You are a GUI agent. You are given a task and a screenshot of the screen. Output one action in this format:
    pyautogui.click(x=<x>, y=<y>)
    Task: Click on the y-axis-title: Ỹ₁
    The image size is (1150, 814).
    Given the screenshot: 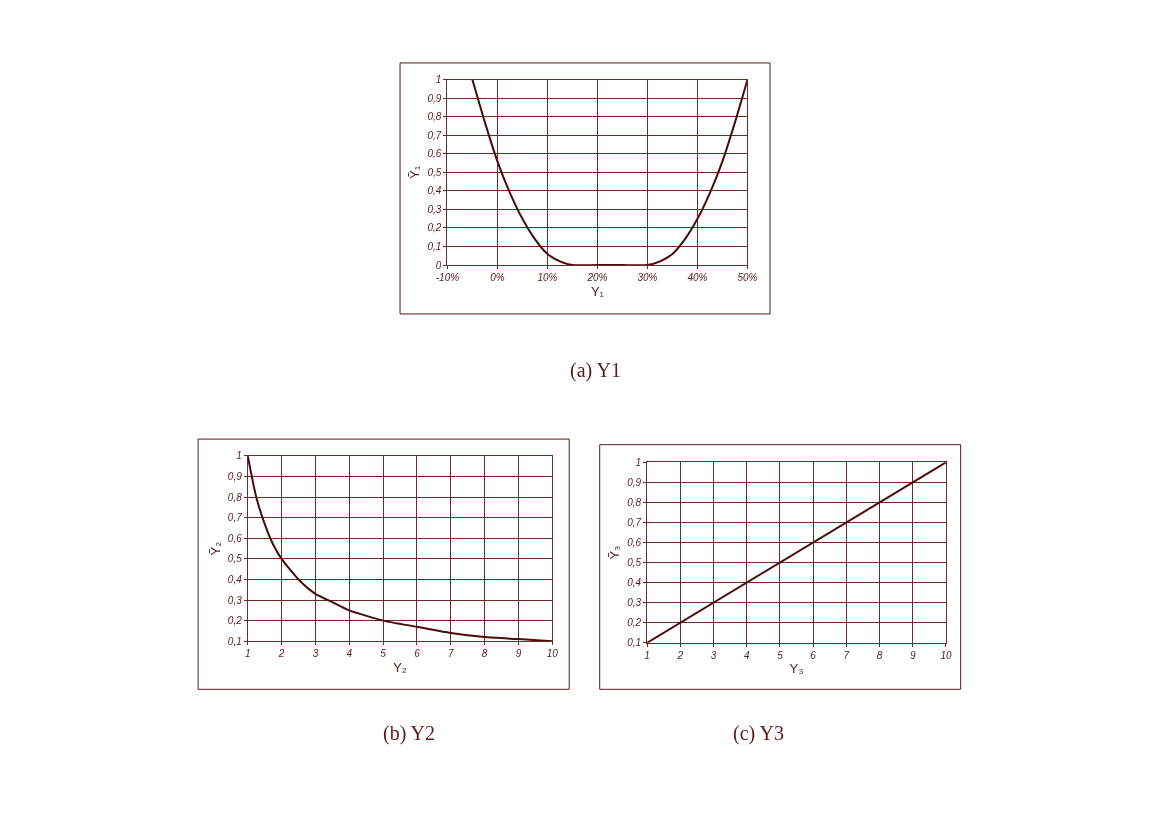 What is the action you would take?
    pyautogui.click(x=415, y=172)
    